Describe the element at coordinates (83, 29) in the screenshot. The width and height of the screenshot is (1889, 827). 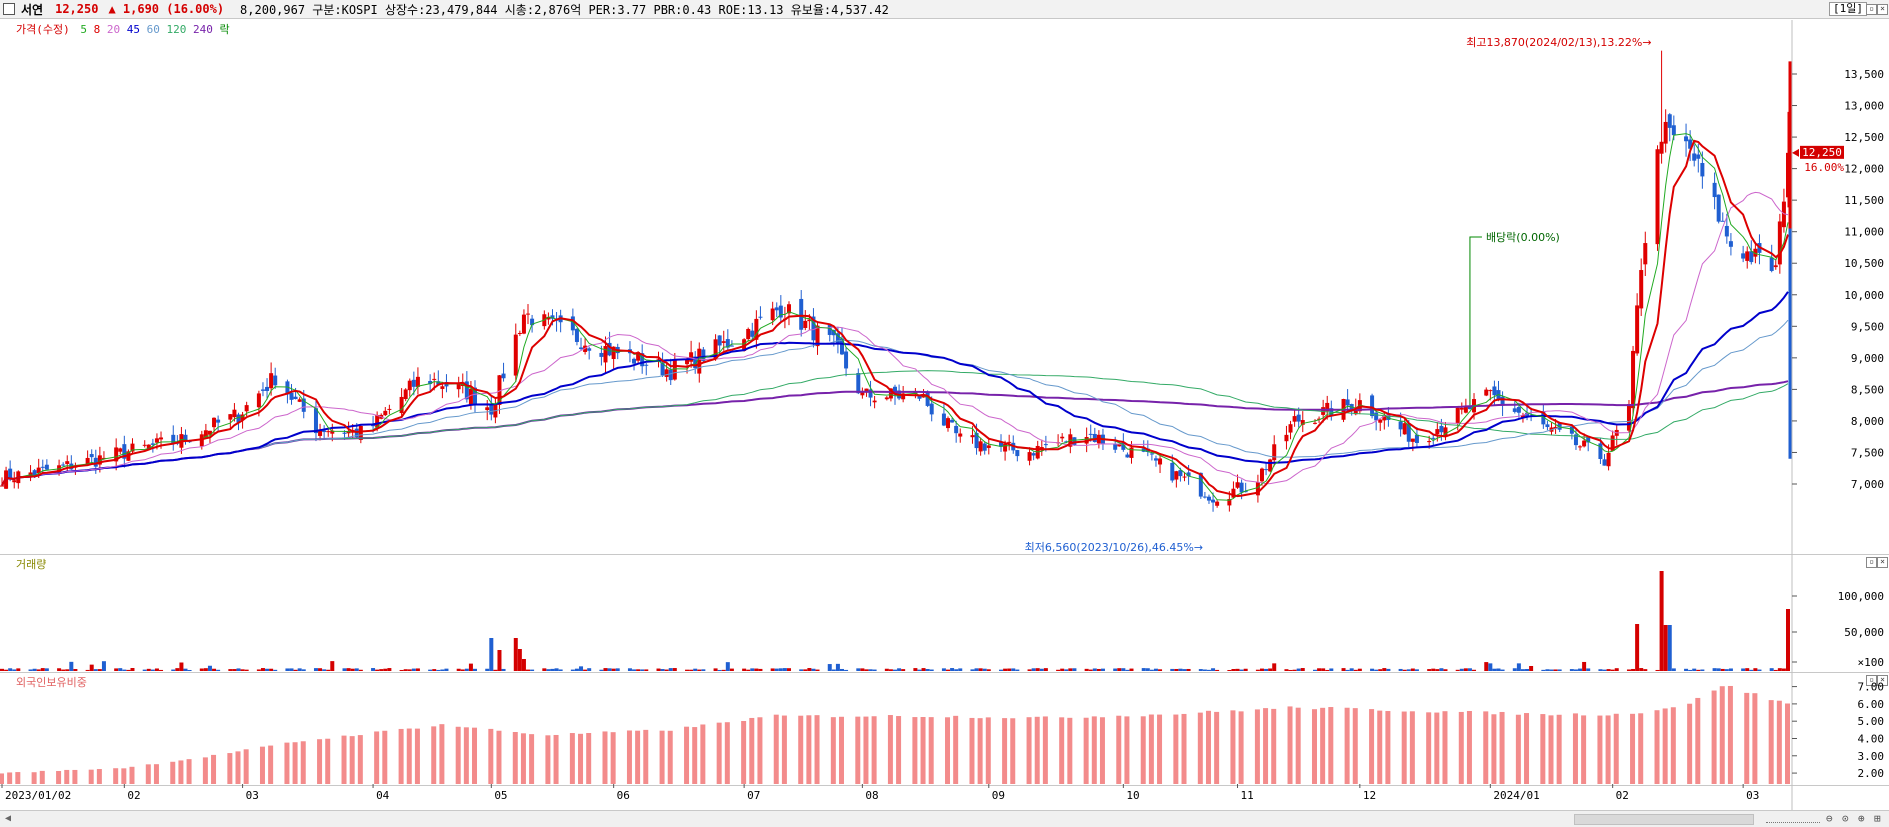
I see `ma5-legend: 5` at that location.